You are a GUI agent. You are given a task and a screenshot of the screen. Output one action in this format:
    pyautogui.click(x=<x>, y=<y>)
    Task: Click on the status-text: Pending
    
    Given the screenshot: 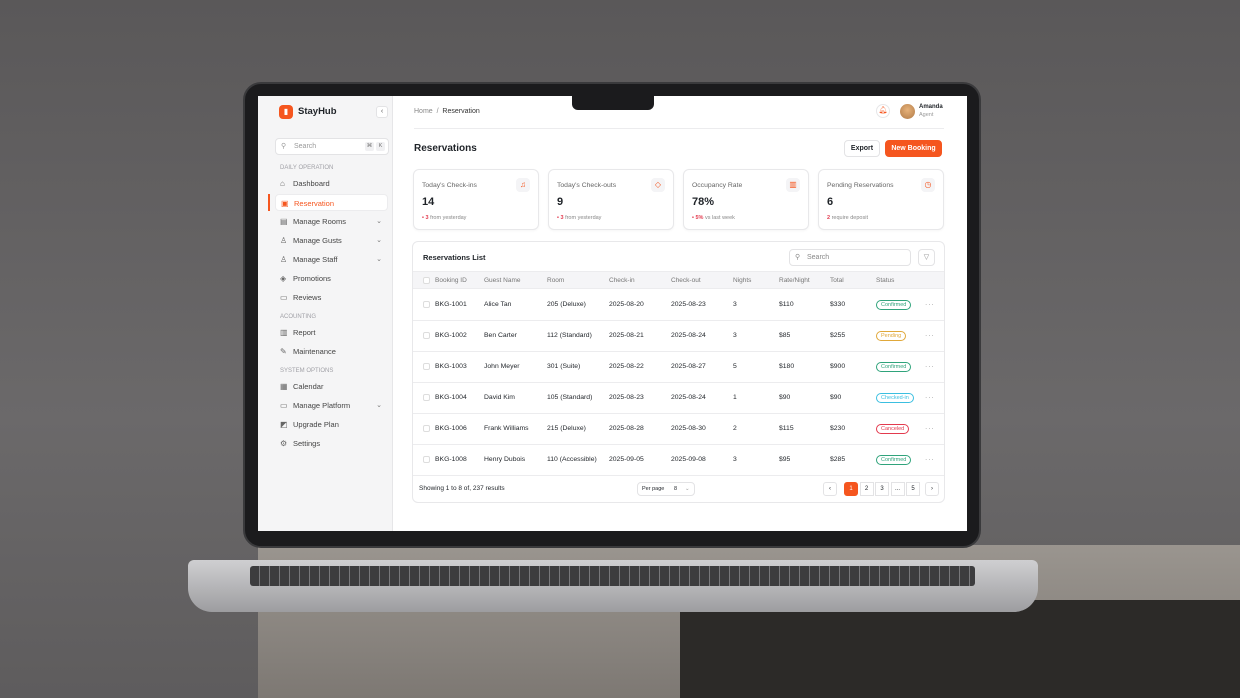 What is the action you would take?
    pyautogui.click(x=891, y=336)
    